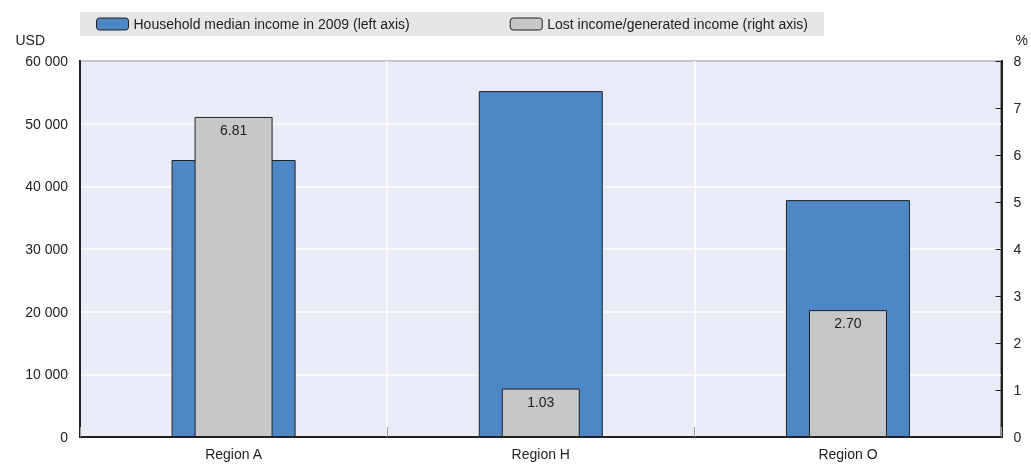 The height and width of the screenshot is (471, 1031). Describe the element at coordinates (233, 129) in the screenshot. I see `data-label: 6.81` at that location.